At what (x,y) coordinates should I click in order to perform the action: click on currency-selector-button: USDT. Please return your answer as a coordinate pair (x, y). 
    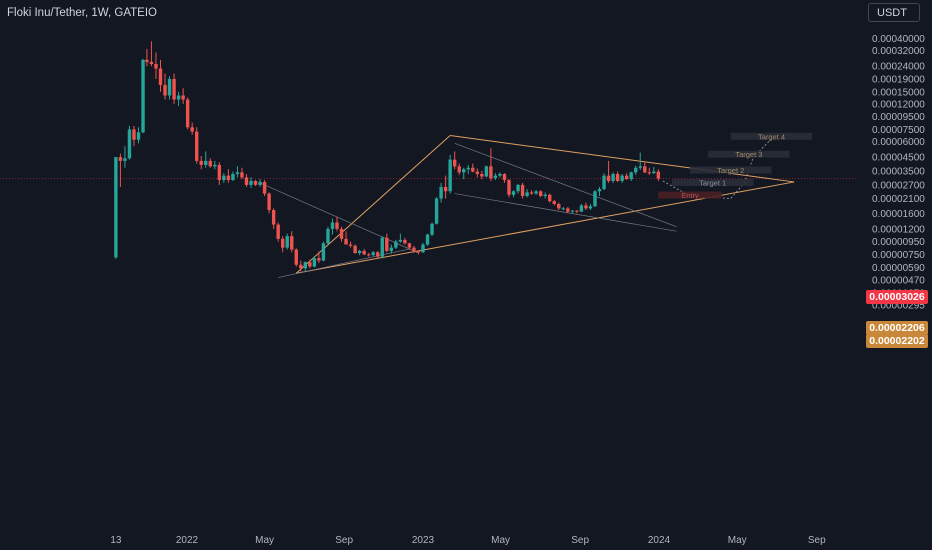
    Looking at the image, I should click on (894, 12).